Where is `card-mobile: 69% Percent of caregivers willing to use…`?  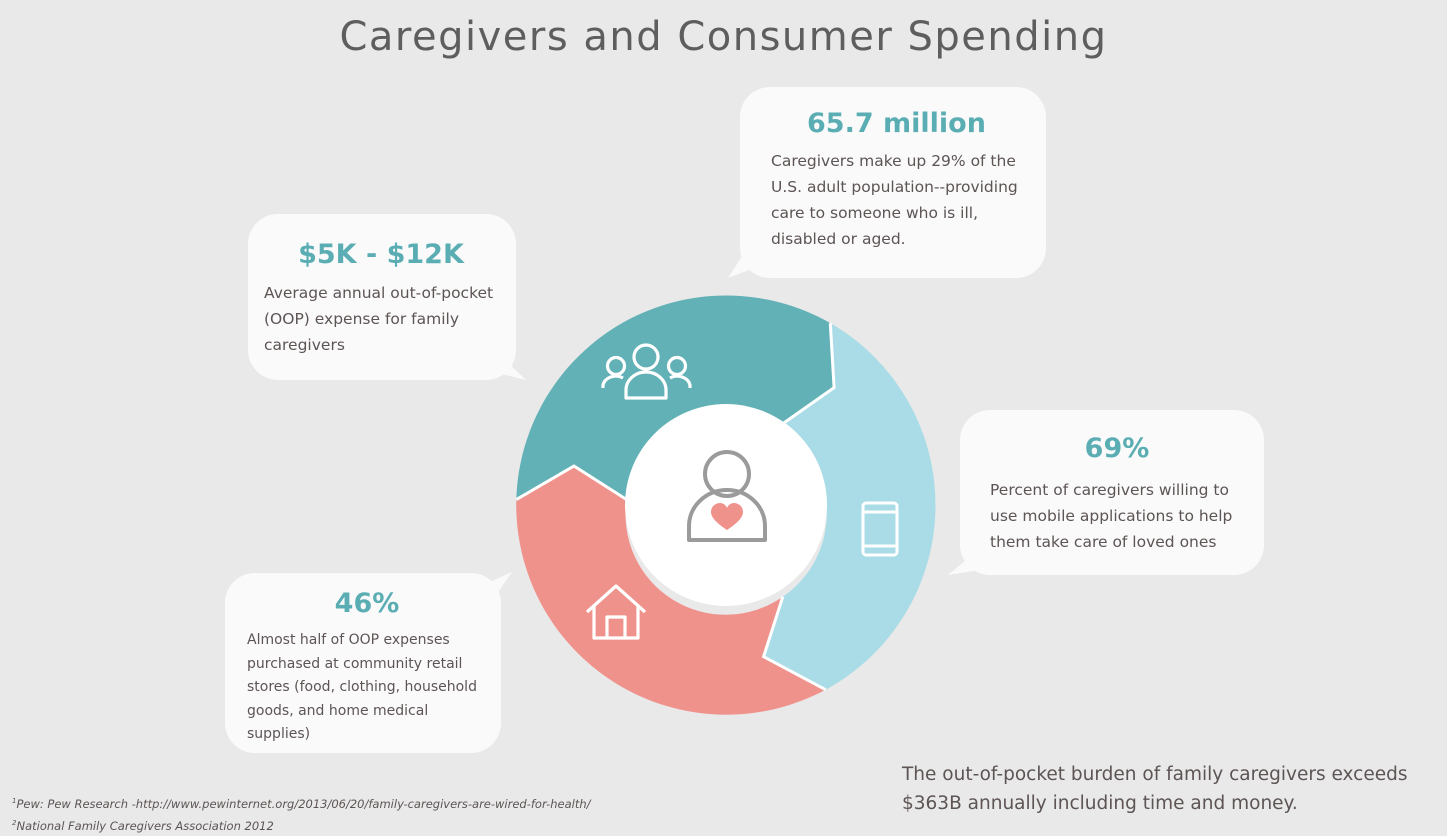 card-mobile: 69% Percent of caregivers willing to use… is located at coordinates (1112, 492).